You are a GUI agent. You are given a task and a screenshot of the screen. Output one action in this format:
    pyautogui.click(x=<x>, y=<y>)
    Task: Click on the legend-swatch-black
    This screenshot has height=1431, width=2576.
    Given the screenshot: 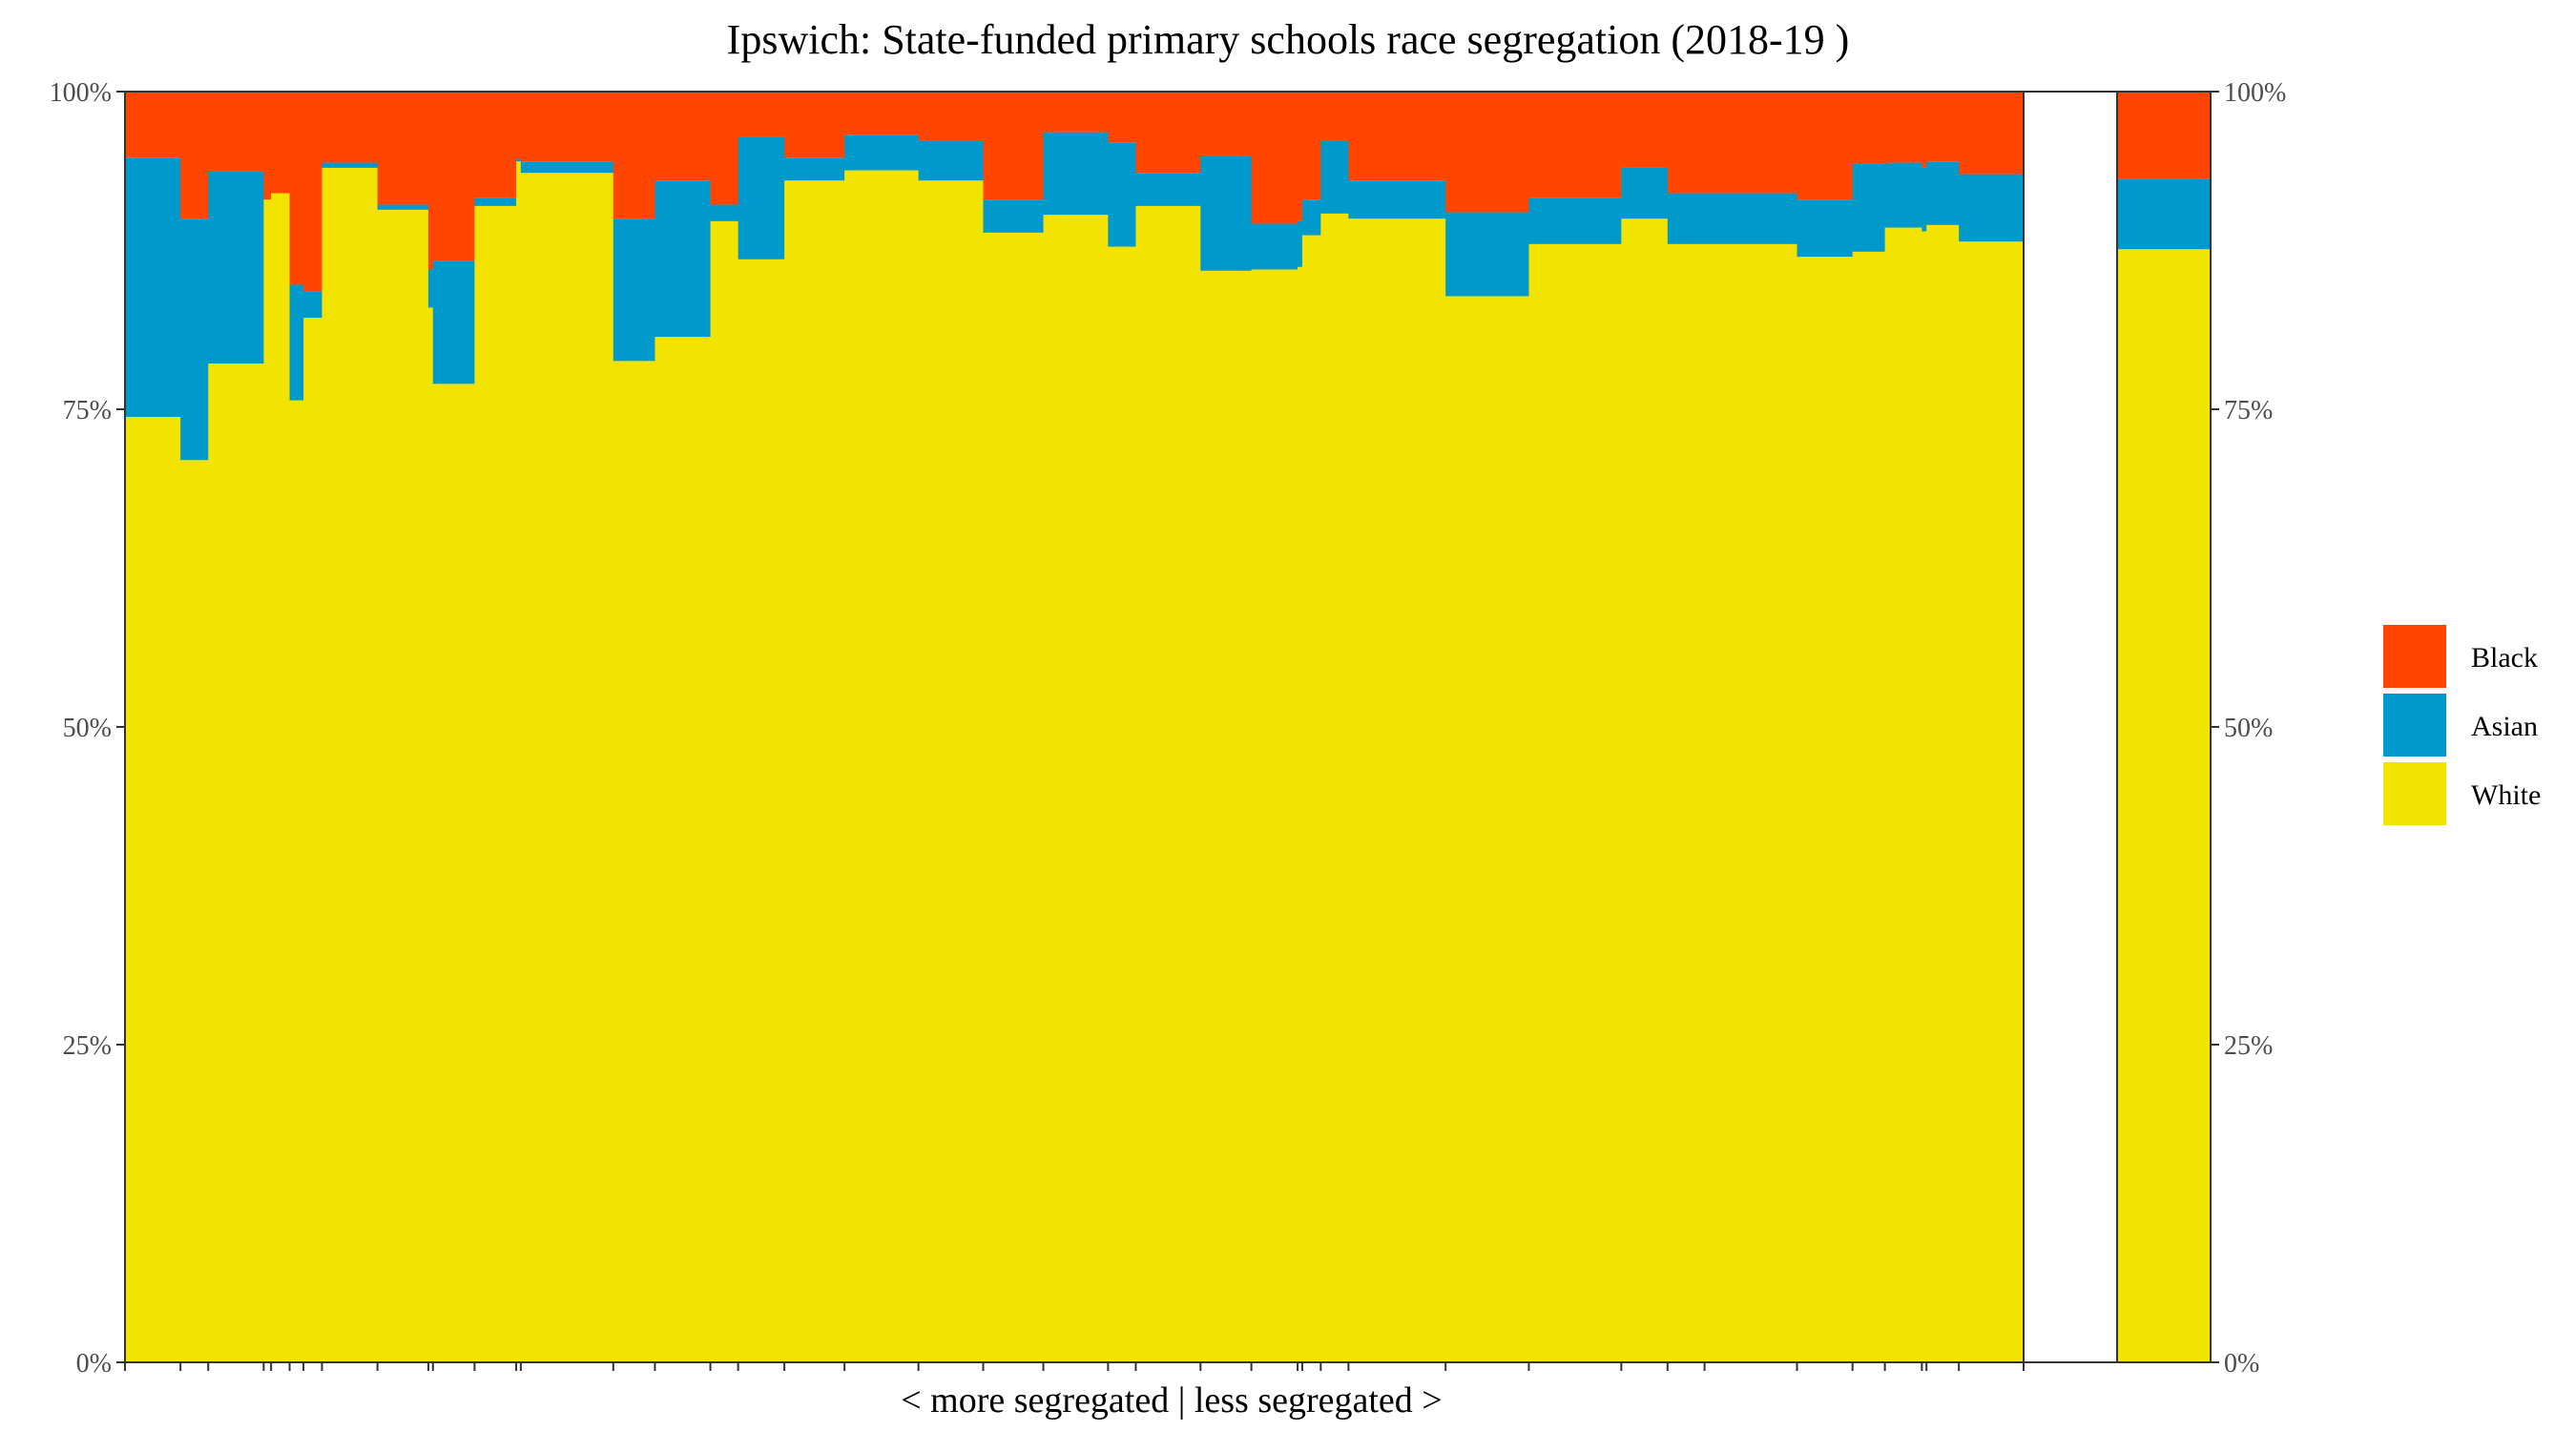 What is the action you would take?
    pyautogui.click(x=2414, y=656)
    